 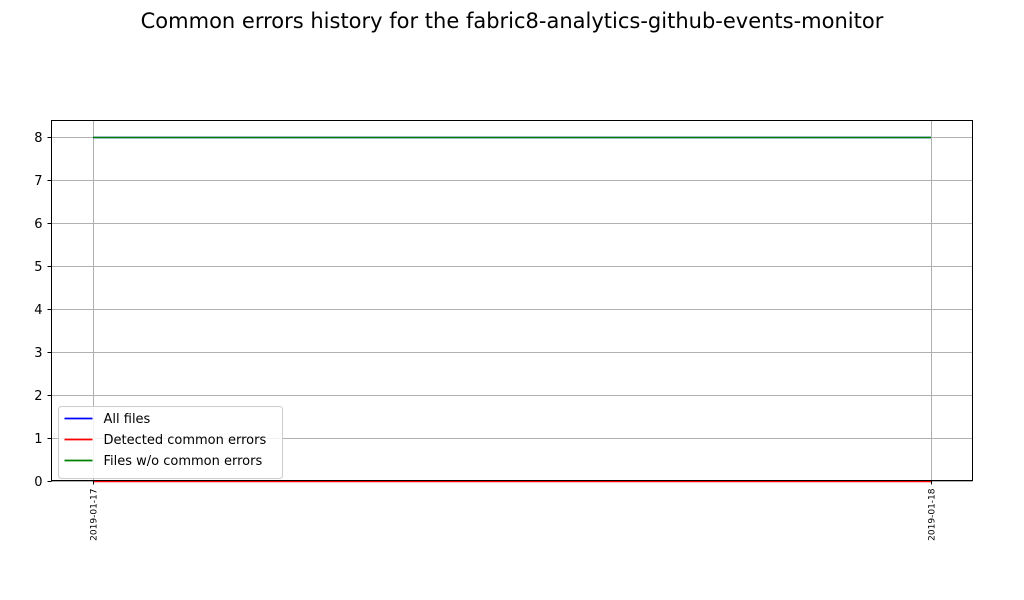 What do you see at coordinates (38, 267) in the screenshot?
I see `y-tick-label: 5` at bounding box center [38, 267].